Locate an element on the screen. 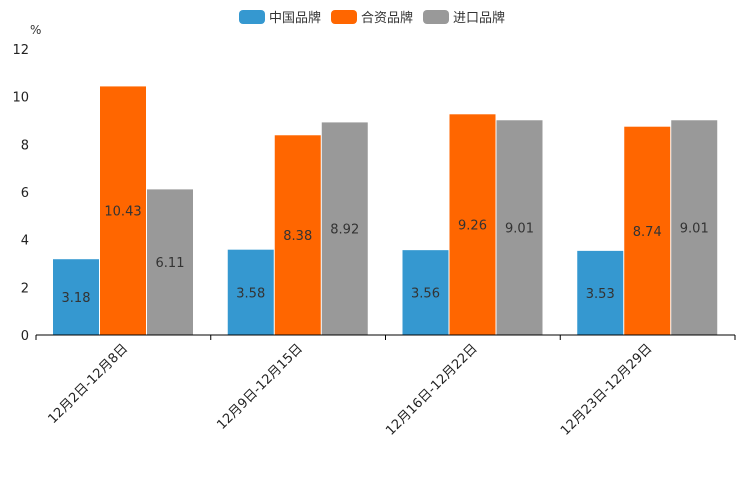 The width and height of the screenshot is (744, 496). y-tick-label: 8 is located at coordinates (25, 145).